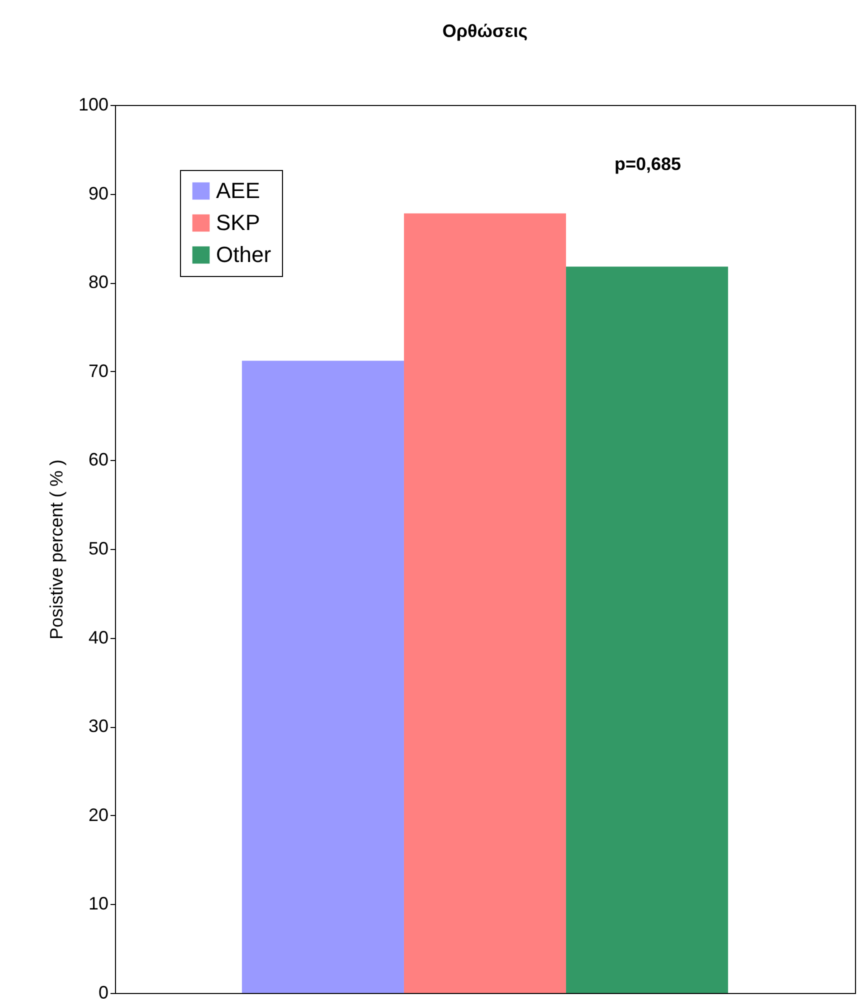 This screenshot has width=857, height=999. What do you see at coordinates (98, 282) in the screenshot?
I see `y-tick-label: 80` at bounding box center [98, 282].